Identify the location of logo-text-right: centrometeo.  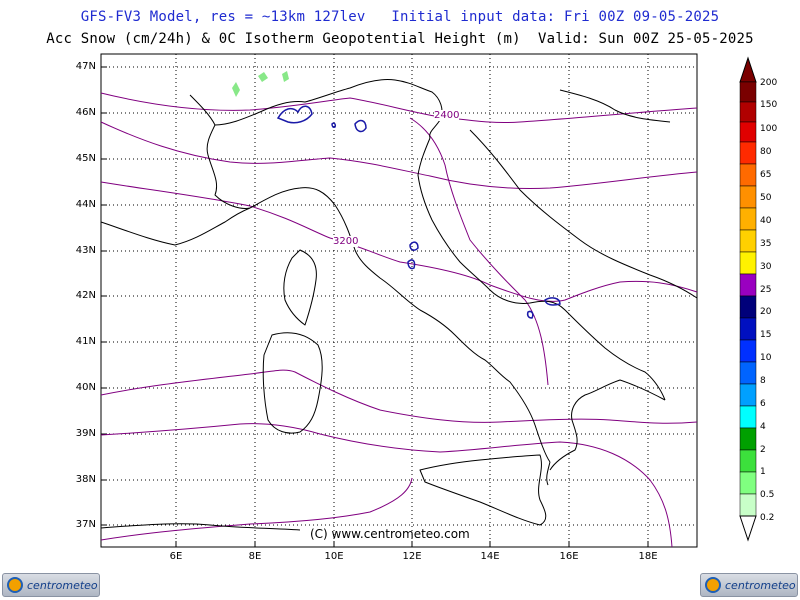
(760, 585).